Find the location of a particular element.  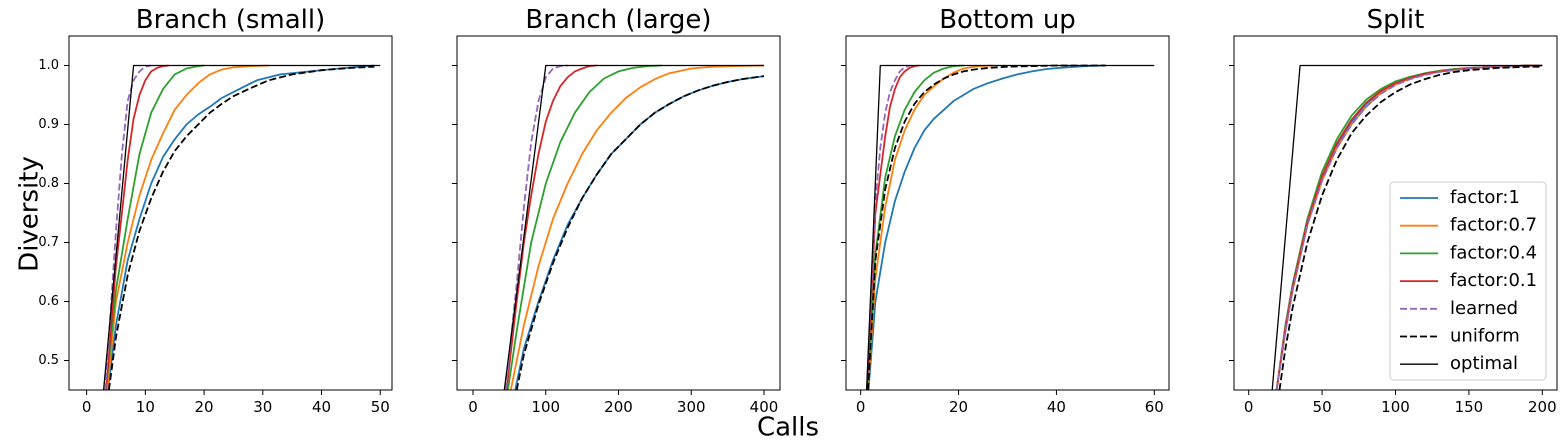

legend-label: uniform is located at coordinates (1485, 336).